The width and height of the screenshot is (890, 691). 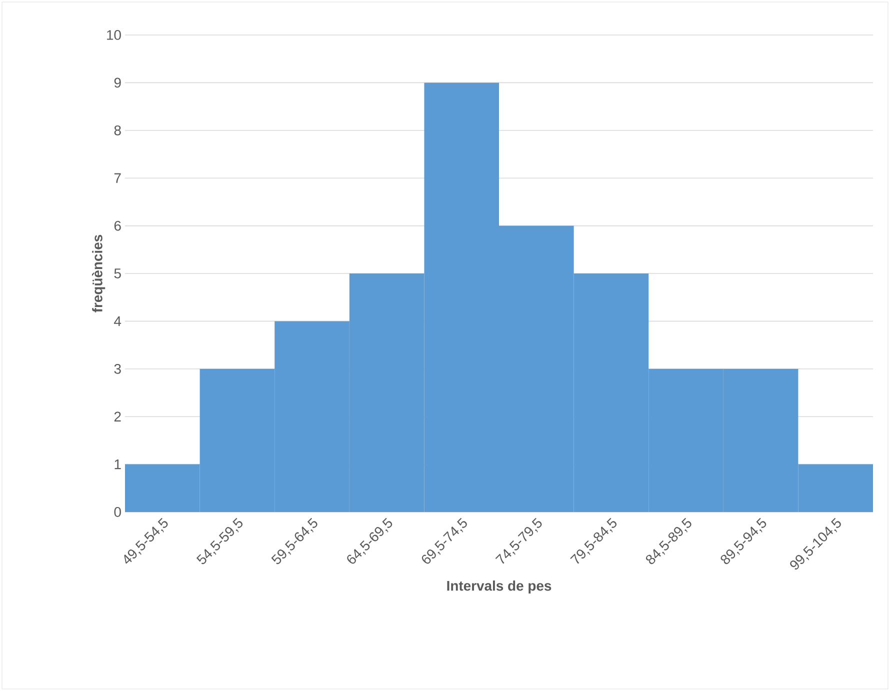 I want to click on x-axis-title: Intervals de pes, so click(x=499, y=587).